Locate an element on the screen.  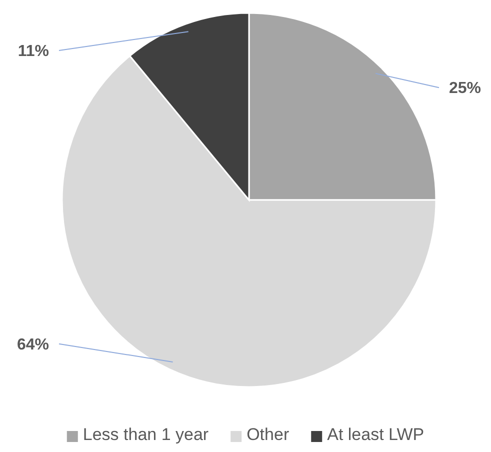
legend-label: Less than 1 year is located at coordinates (145, 434).